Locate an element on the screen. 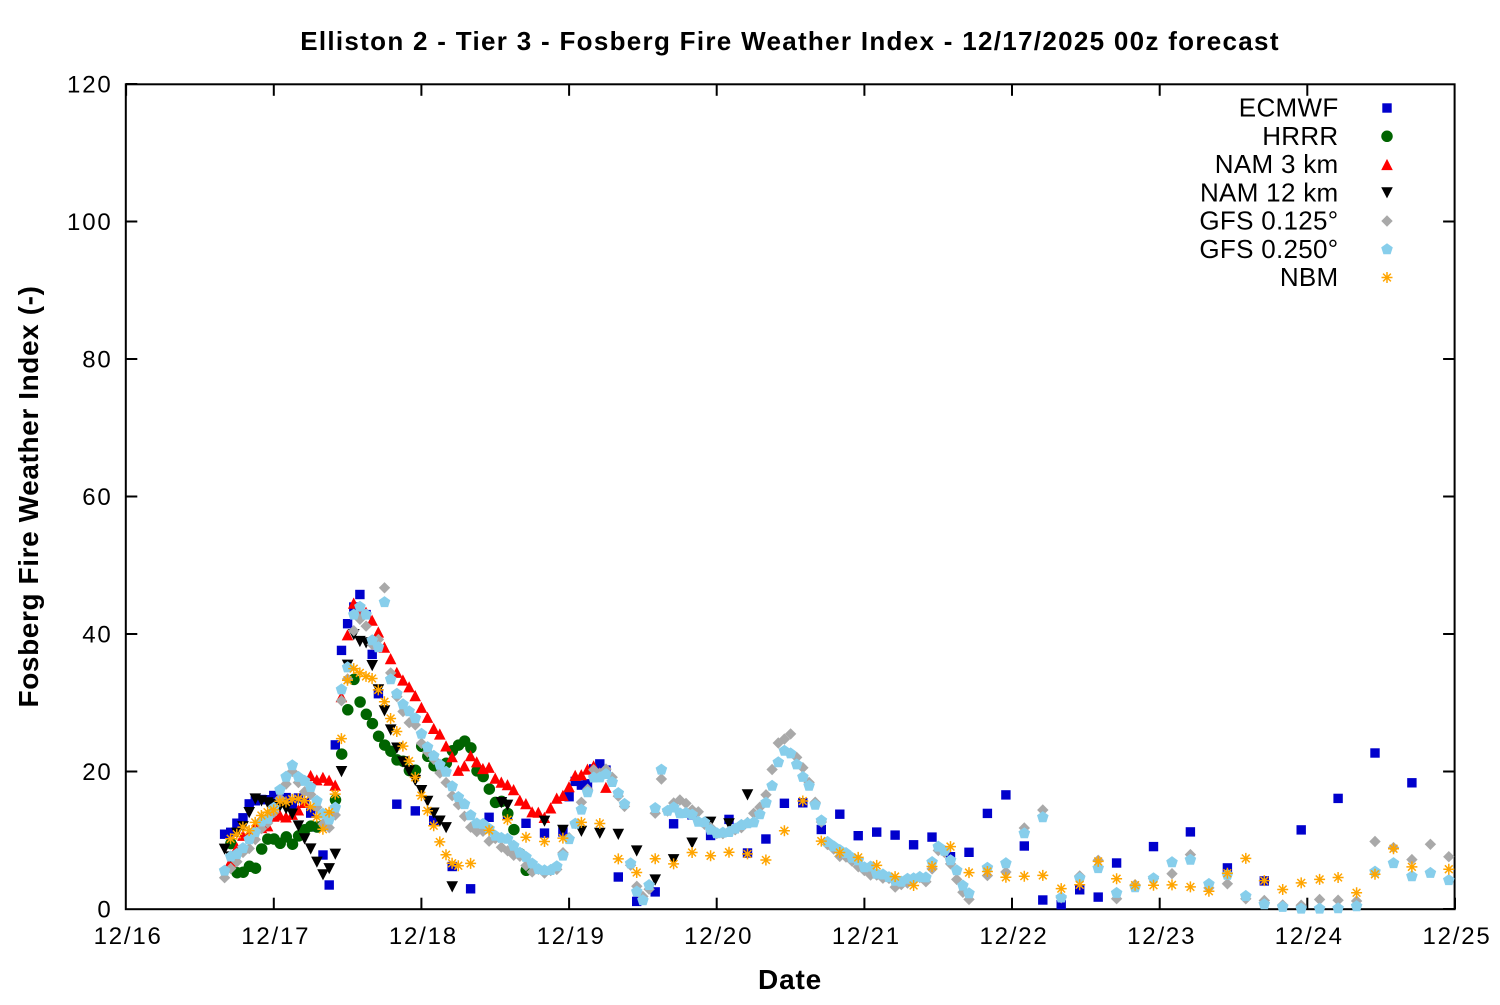  svg-text: 12/19 is located at coordinates (571, 936).